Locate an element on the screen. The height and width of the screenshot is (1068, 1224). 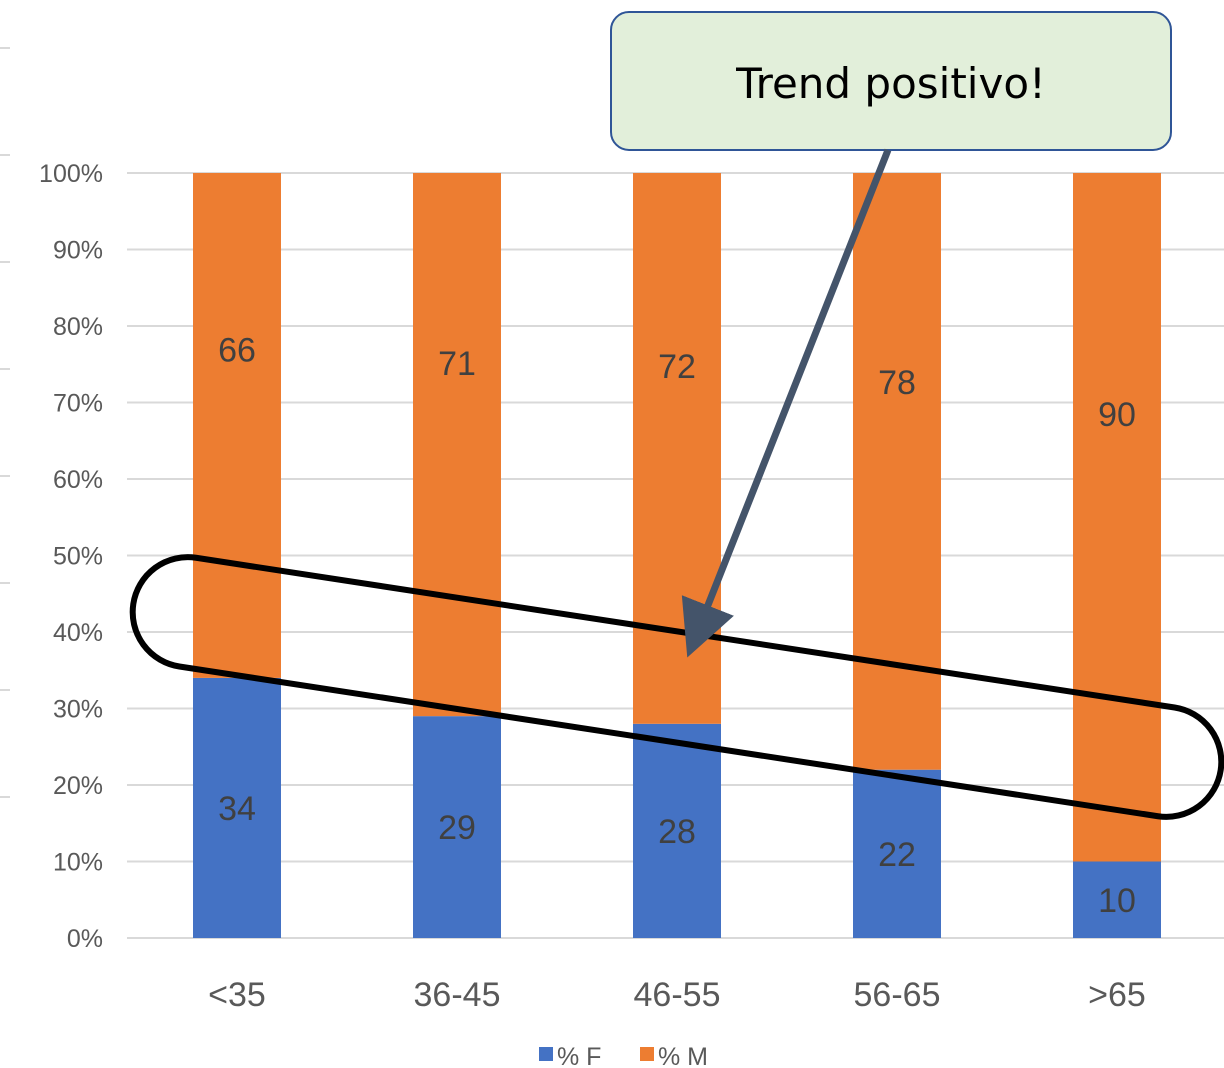
data-label: 10 is located at coordinates (1117, 901).